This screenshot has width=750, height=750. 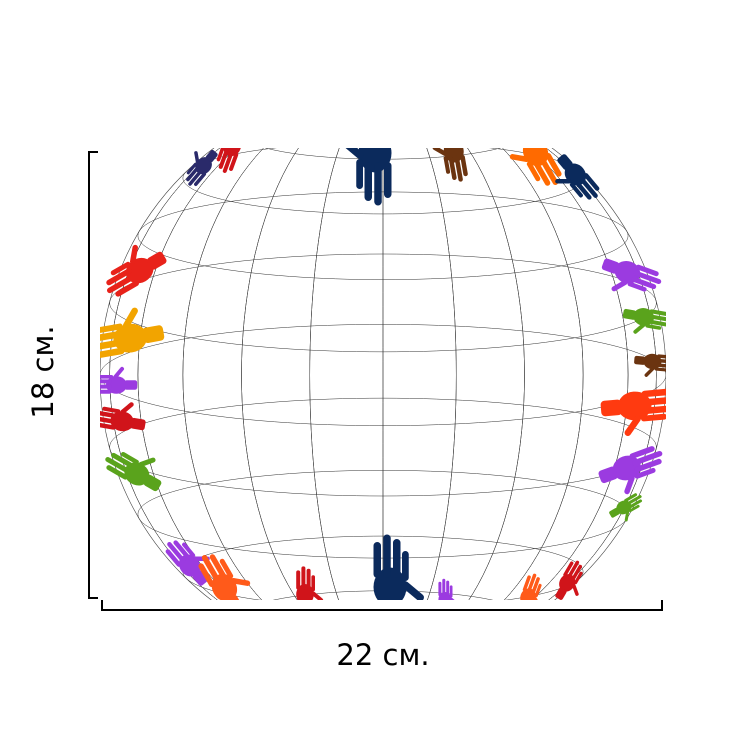 What do you see at coordinates (382, 655) in the screenshot?
I see `width-label: 22 см.` at bounding box center [382, 655].